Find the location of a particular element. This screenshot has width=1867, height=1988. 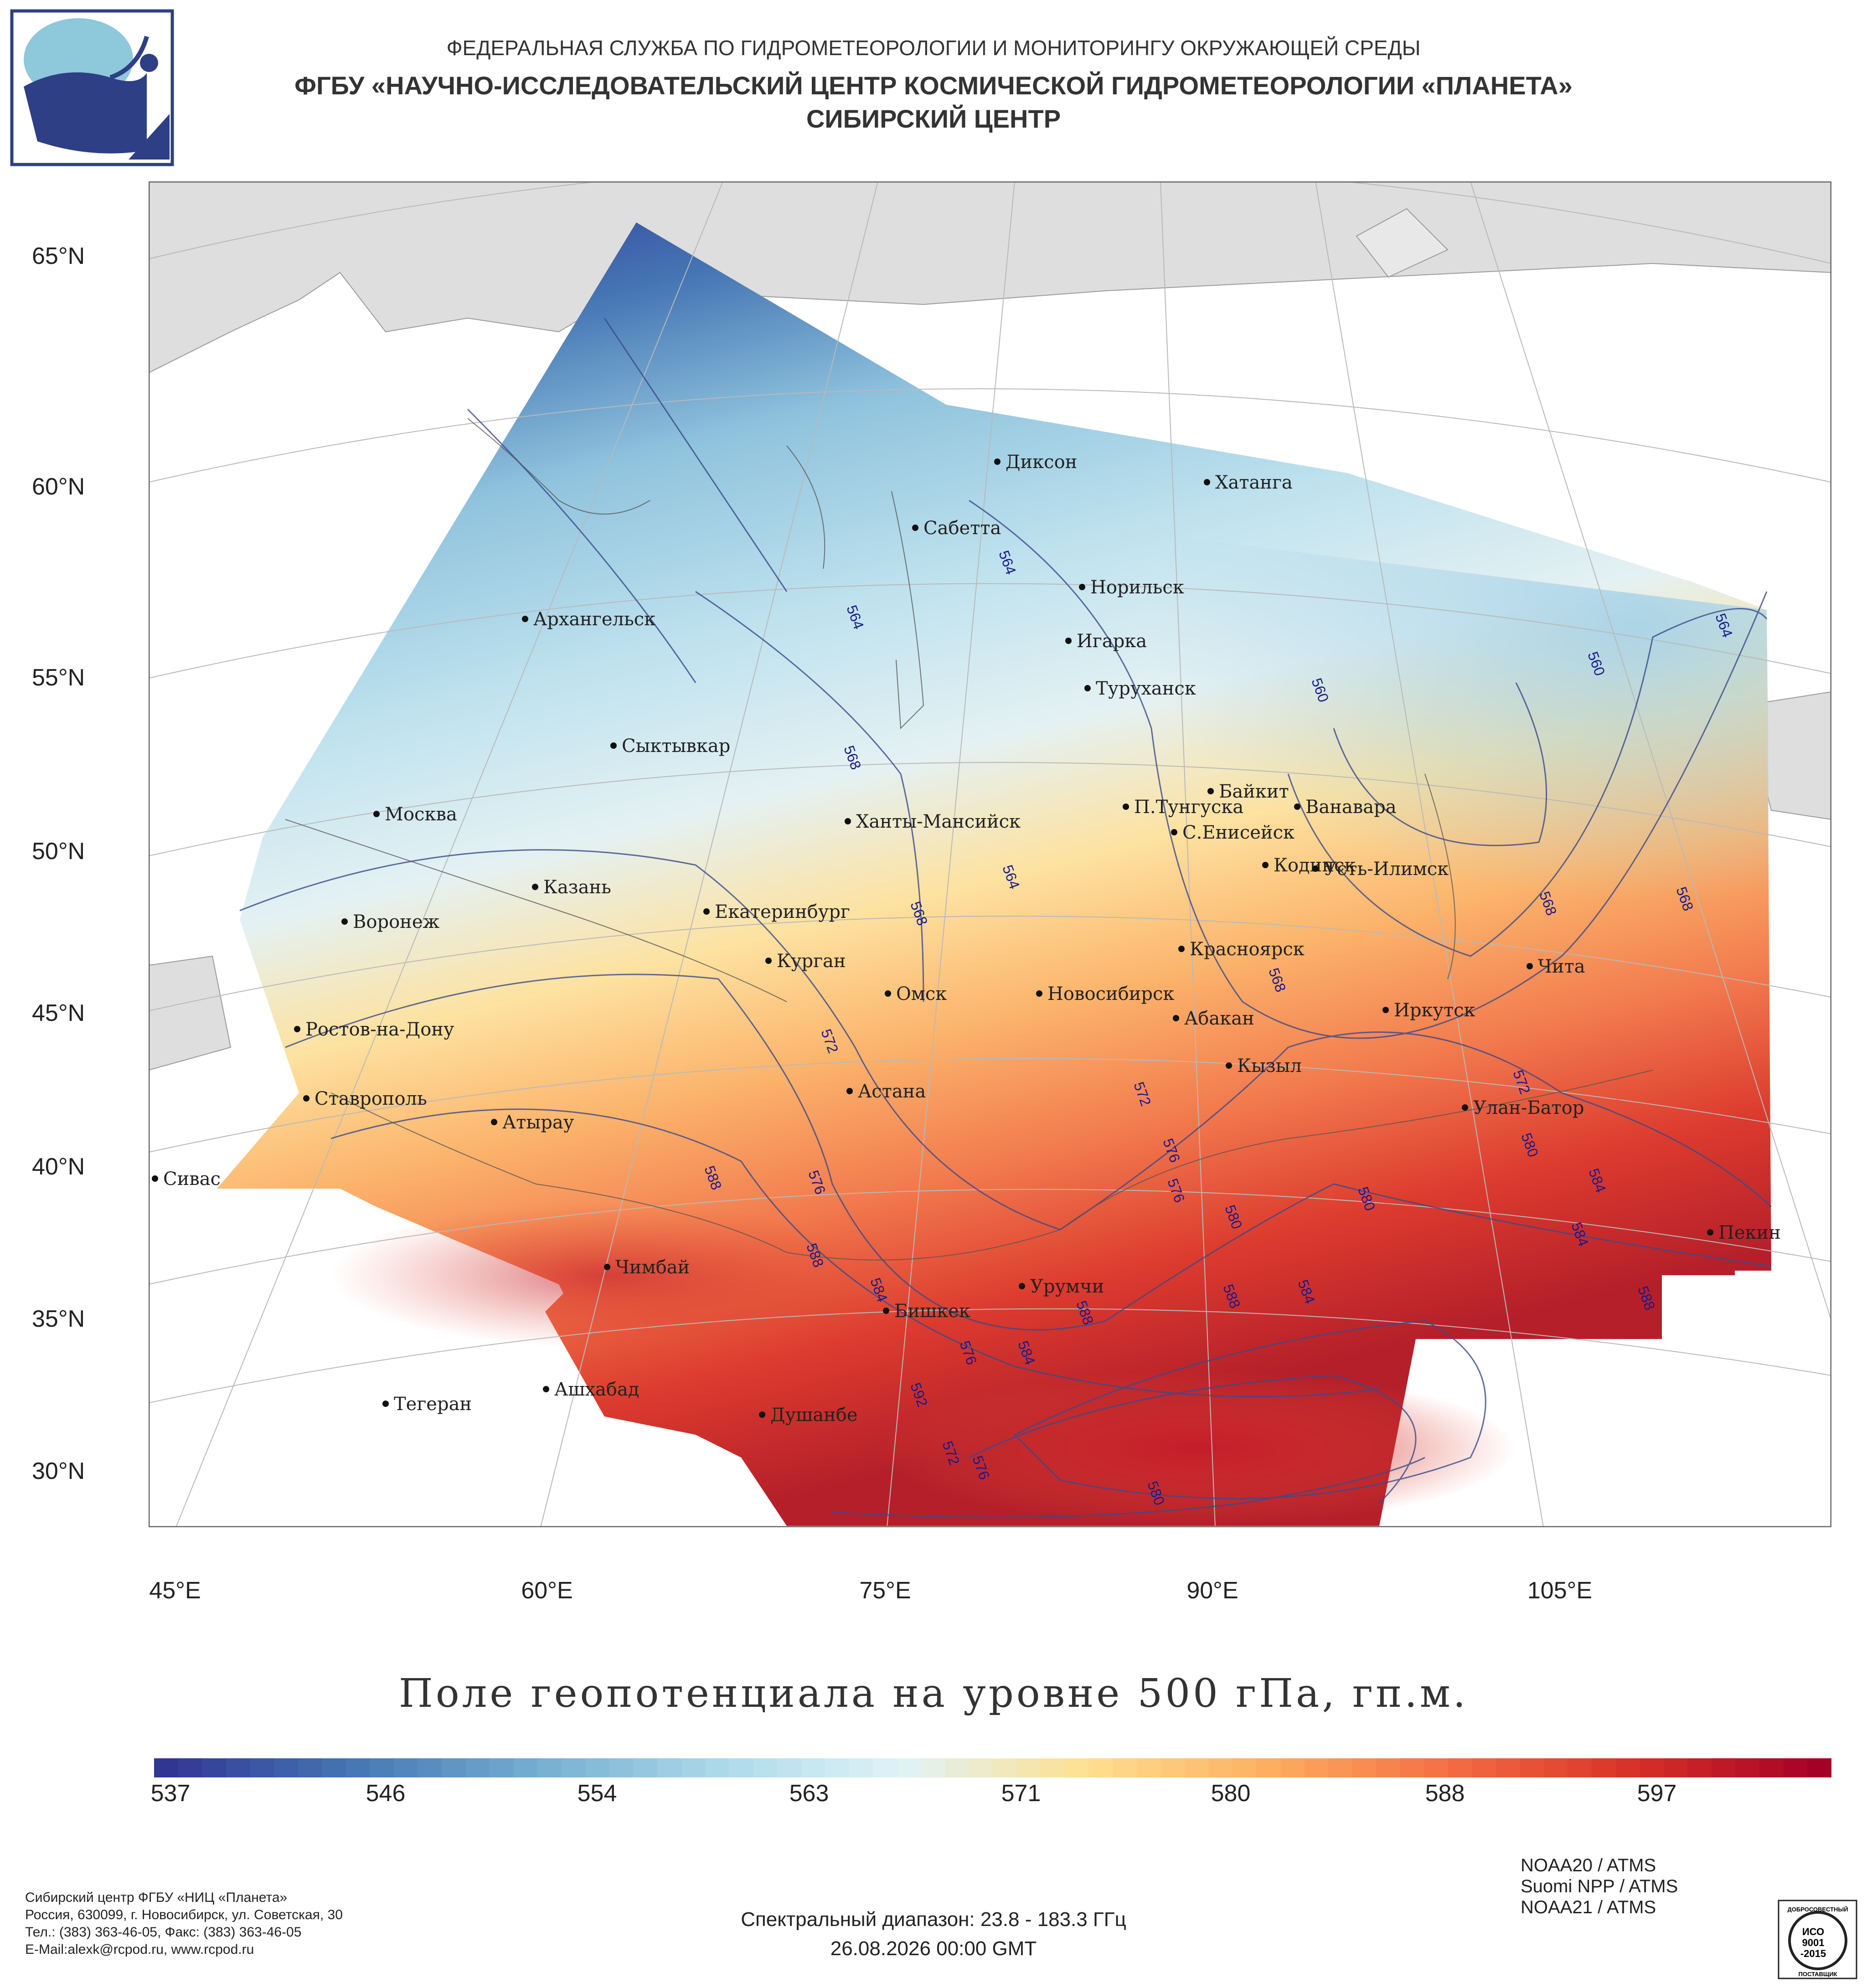

colorbar-tick: 571 is located at coordinates (1021, 1794).